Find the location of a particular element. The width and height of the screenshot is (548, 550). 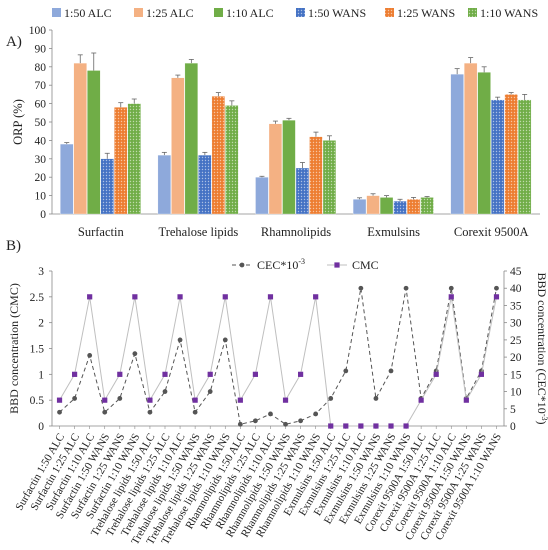

right-y-axis-title-end: ) is located at coordinates (541, 422).